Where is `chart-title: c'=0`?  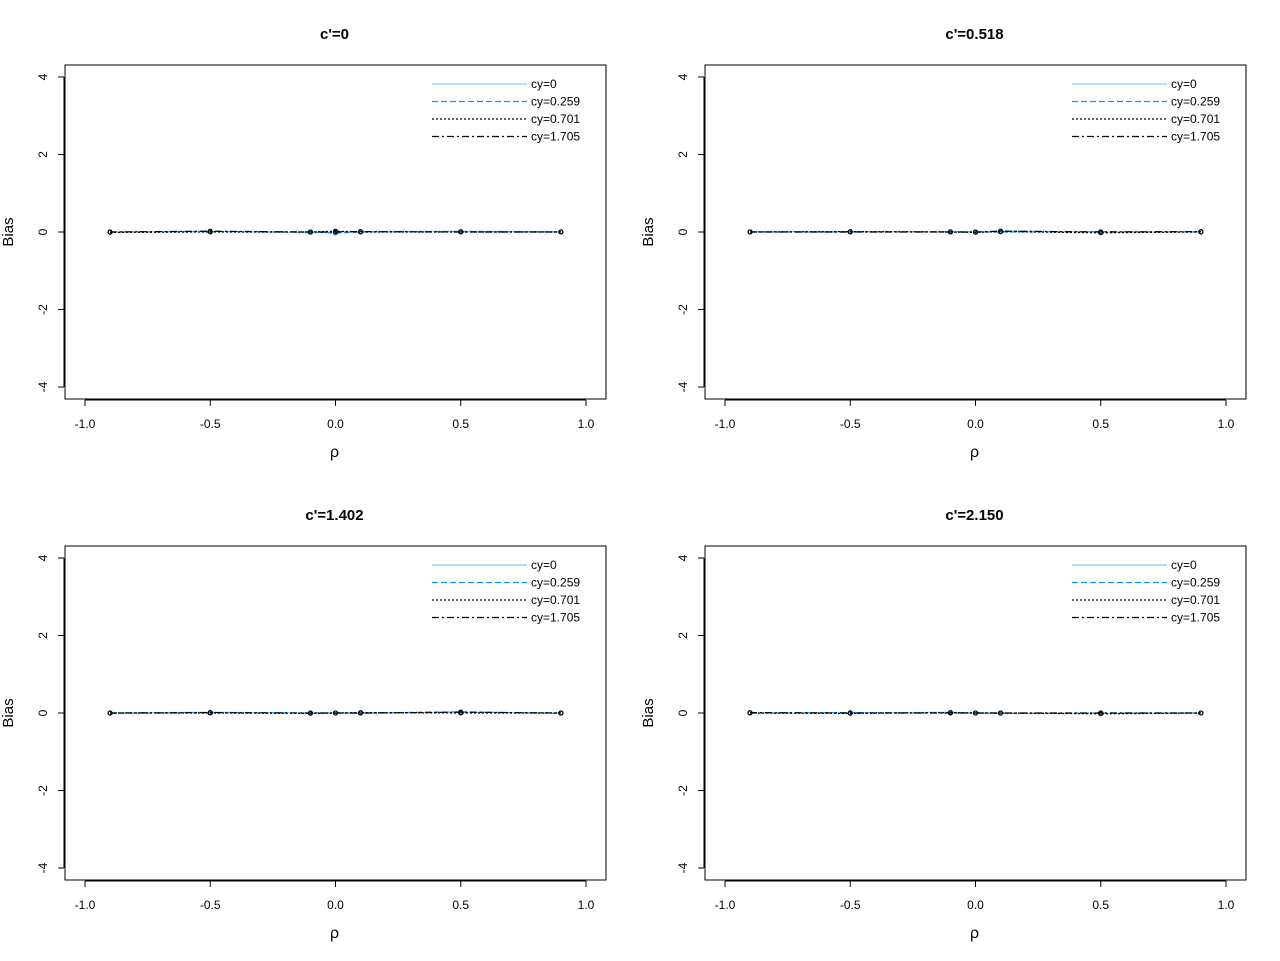 chart-title: c'=0 is located at coordinates (334, 34).